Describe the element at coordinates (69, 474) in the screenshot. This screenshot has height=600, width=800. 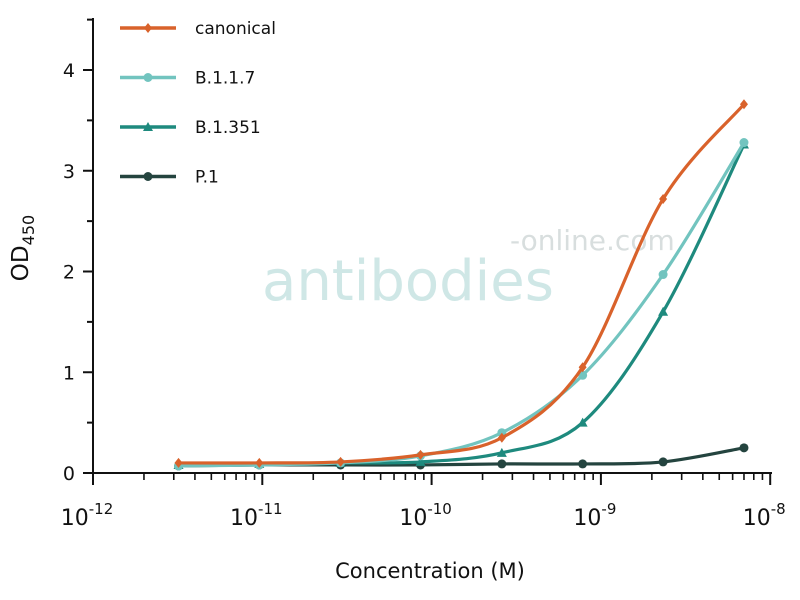
I see `y-tick-label: 0` at that location.